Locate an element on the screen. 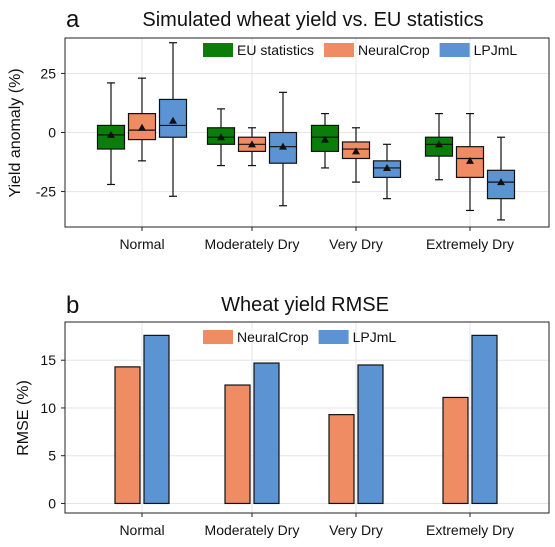 Image resolution: width=555 pixels, height=547 pixels. box-neuralcrop-extremely-dry is located at coordinates (470, 162).